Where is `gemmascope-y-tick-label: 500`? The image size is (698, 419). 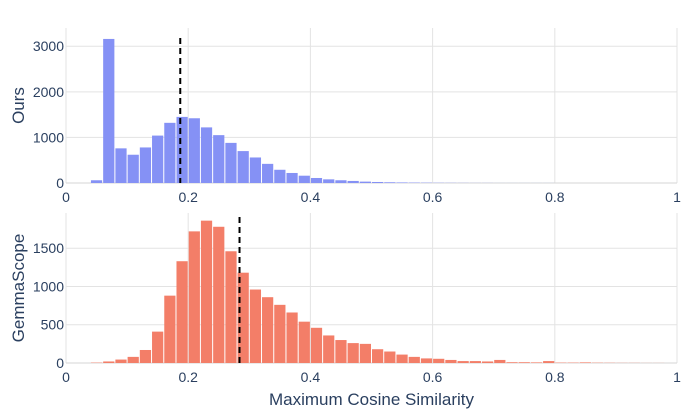
gemmascope-y-tick-label: 500 is located at coordinates (53, 325).